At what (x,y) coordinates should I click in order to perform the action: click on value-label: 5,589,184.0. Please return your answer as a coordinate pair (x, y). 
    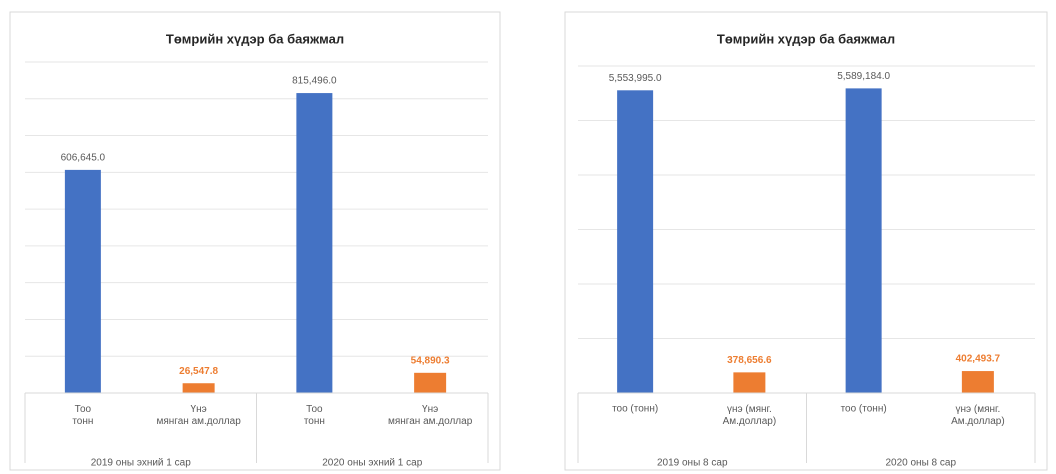
    Looking at the image, I should click on (863, 76).